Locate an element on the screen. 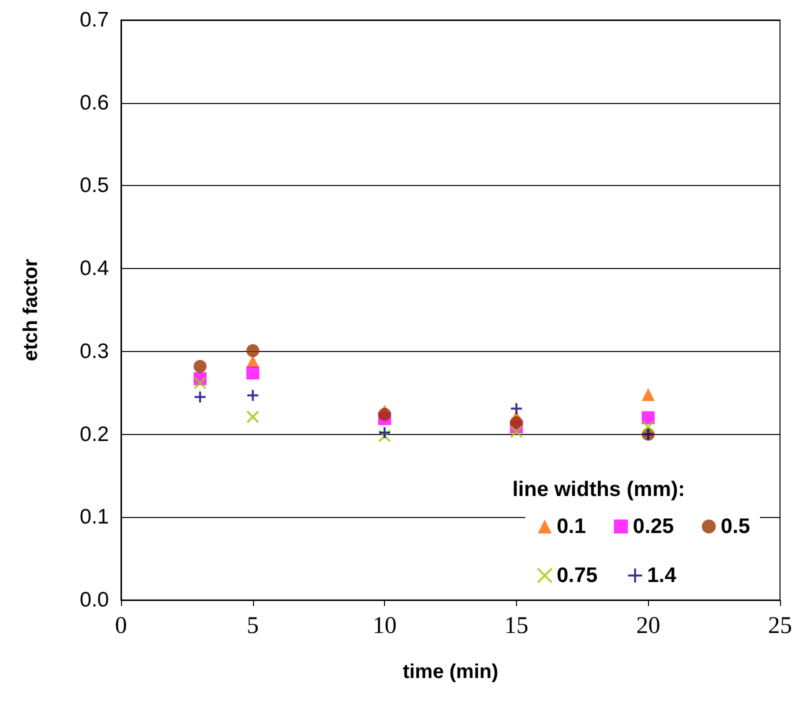  y-tick-label: 0.5 is located at coordinates (94, 186).